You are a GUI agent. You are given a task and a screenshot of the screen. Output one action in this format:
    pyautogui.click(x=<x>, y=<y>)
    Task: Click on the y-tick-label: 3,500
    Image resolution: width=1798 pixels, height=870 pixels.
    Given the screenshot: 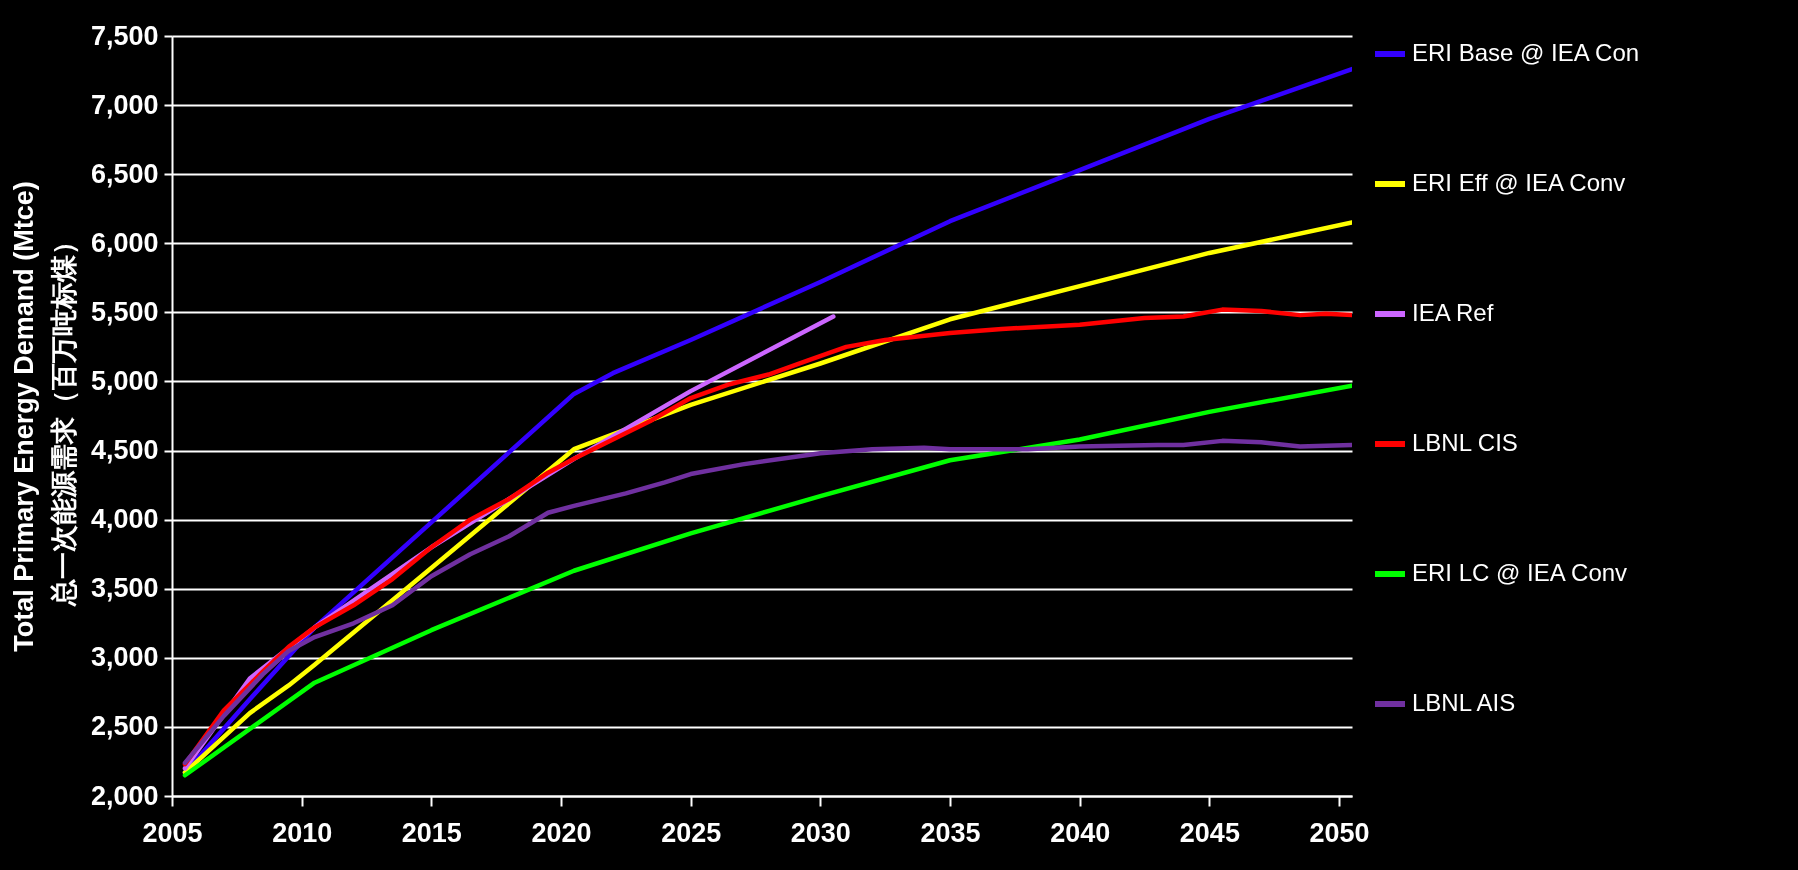 What is the action you would take?
    pyautogui.click(x=124, y=588)
    